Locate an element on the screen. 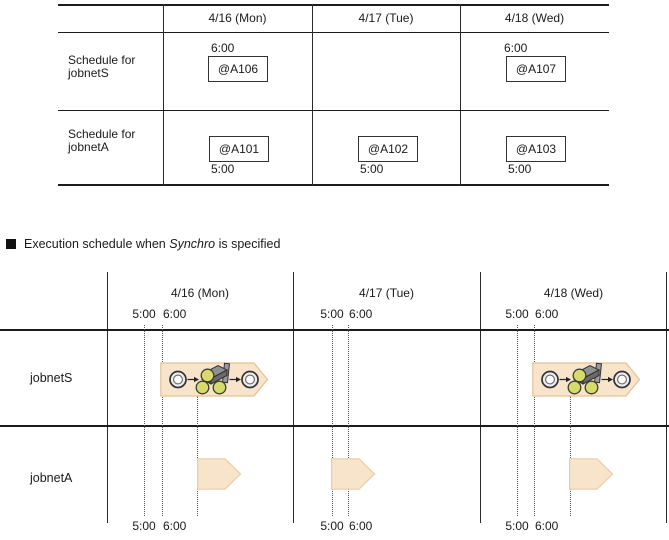  table-row-label: Schedule for jobnetS is located at coordinates (102, 66).